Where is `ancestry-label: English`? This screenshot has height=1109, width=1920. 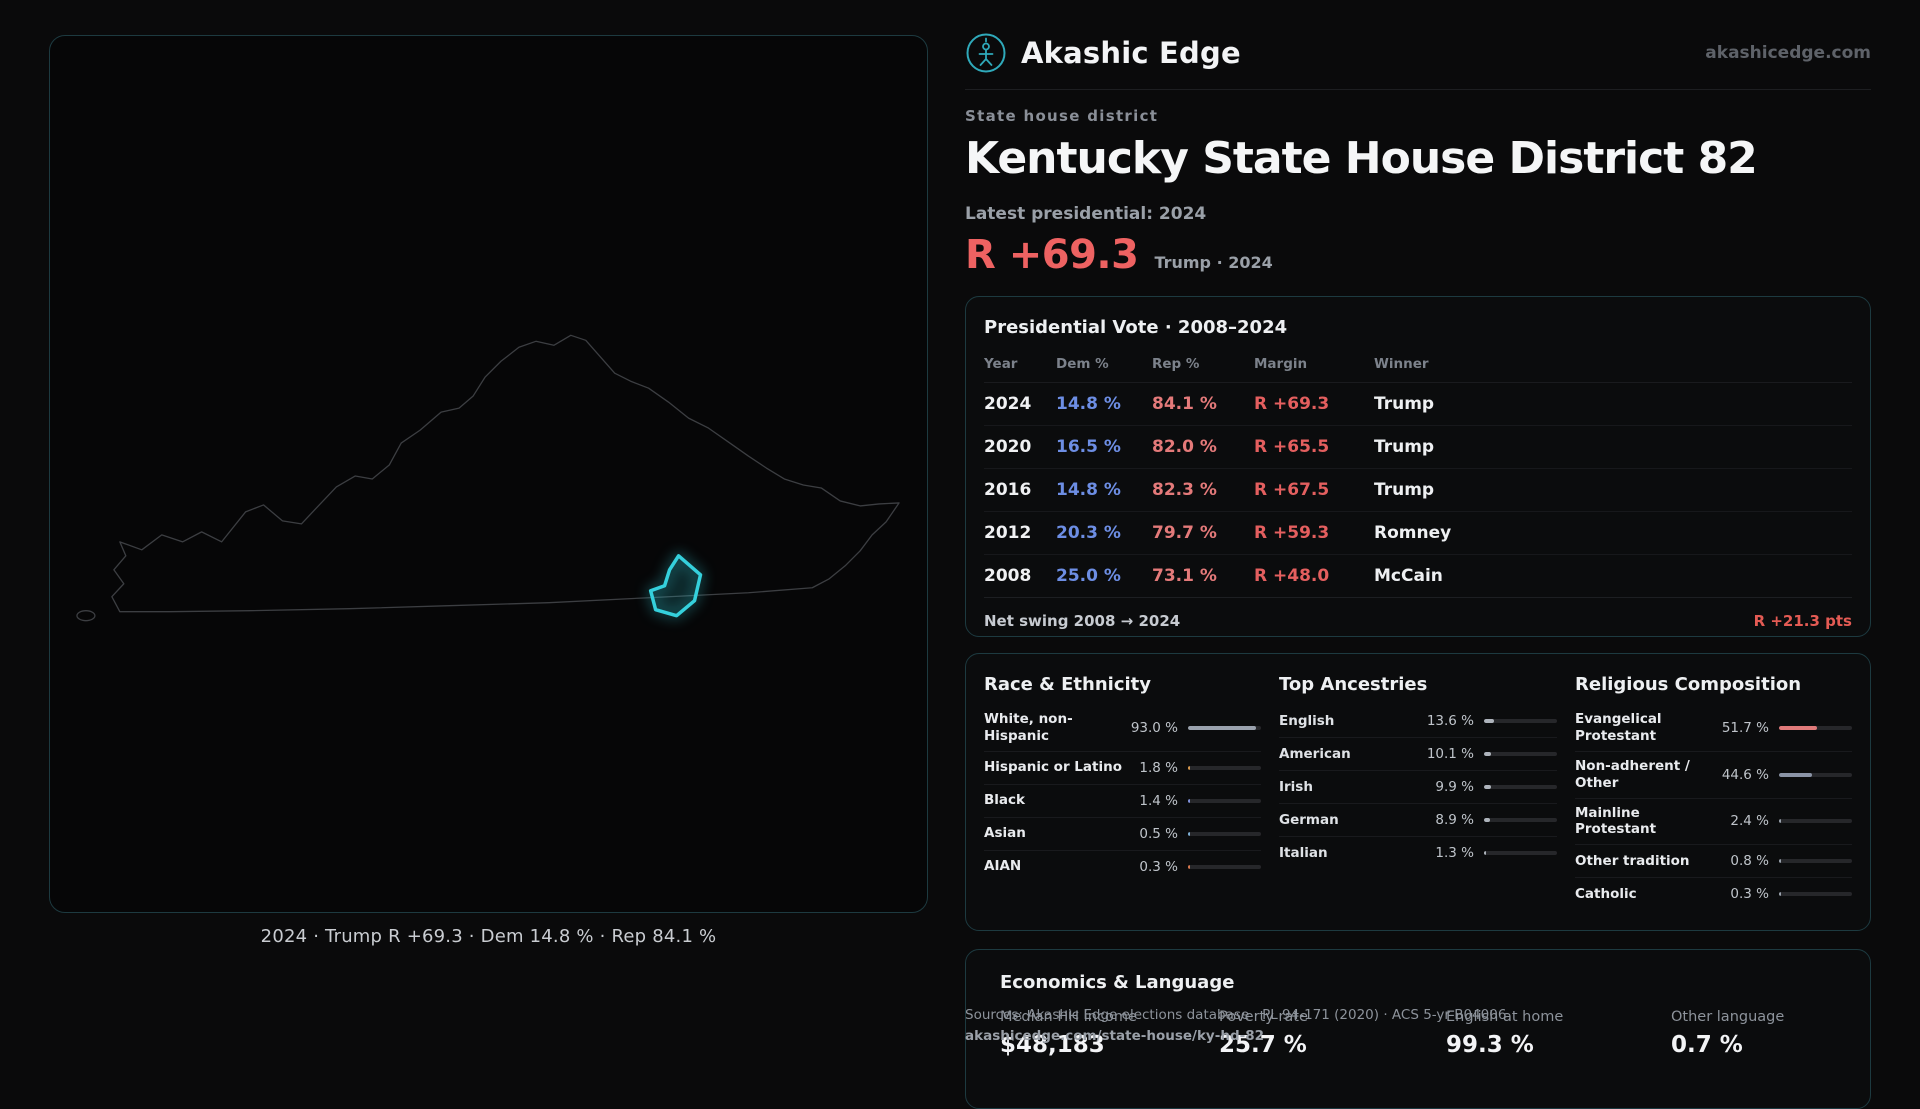 ancestry-label: English is located at coordinates (1307, 720).